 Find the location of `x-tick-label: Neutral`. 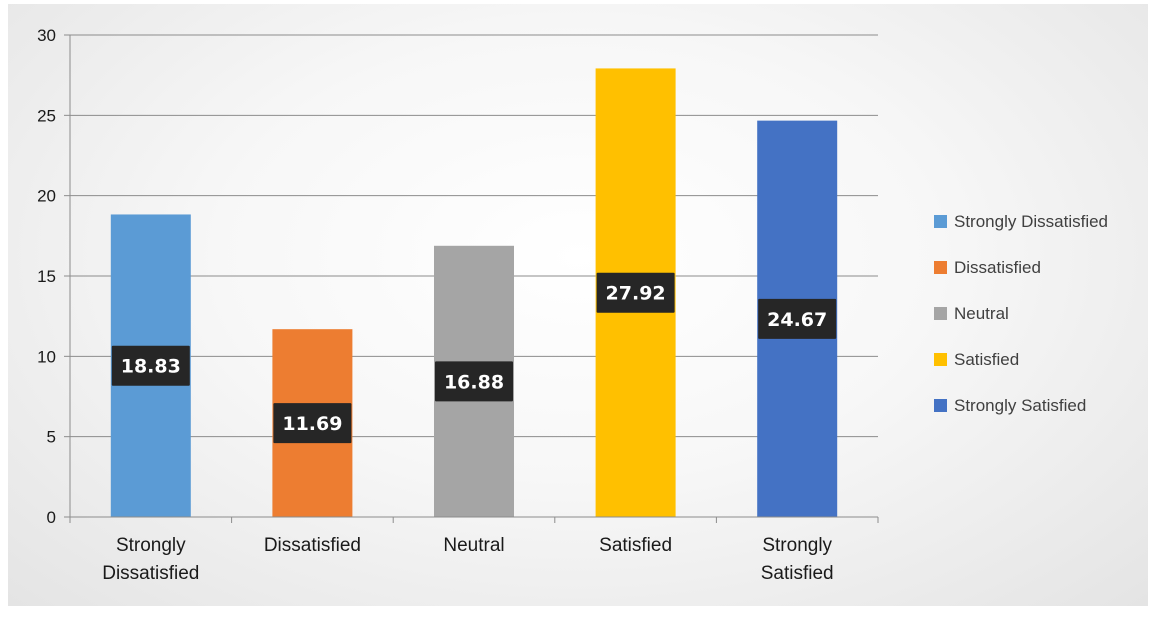

x-tick-label: Neutral is located at coordinates (473, 545).